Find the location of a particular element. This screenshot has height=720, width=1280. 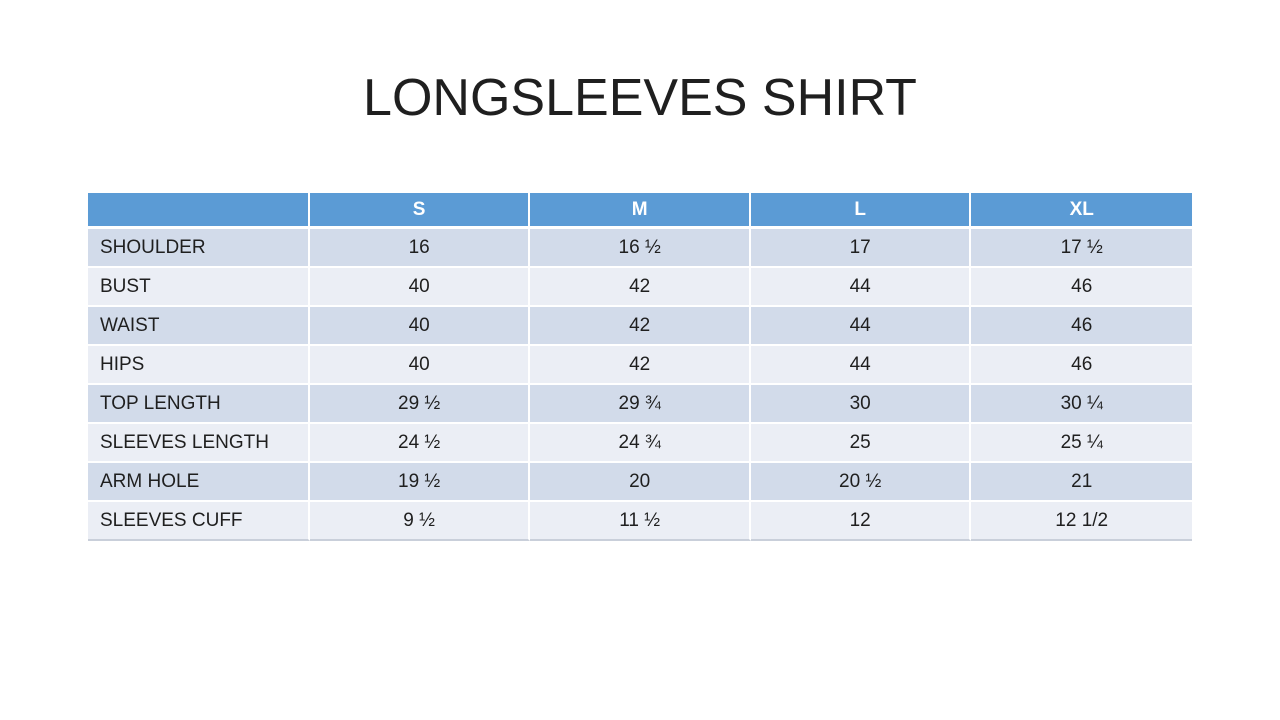

measurement-cell: 25 is located at coordinates (861, 443).